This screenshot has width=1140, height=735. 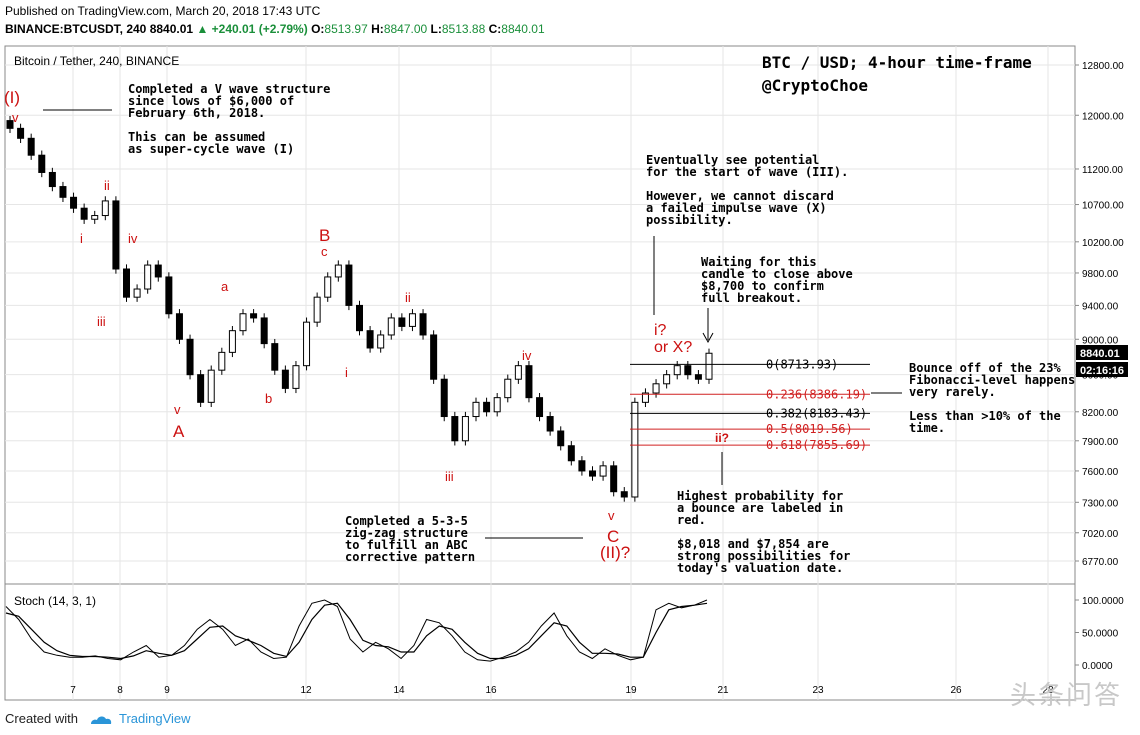 I want to click on price-tick-label: 7600.00, so click(x=1100, y=472).